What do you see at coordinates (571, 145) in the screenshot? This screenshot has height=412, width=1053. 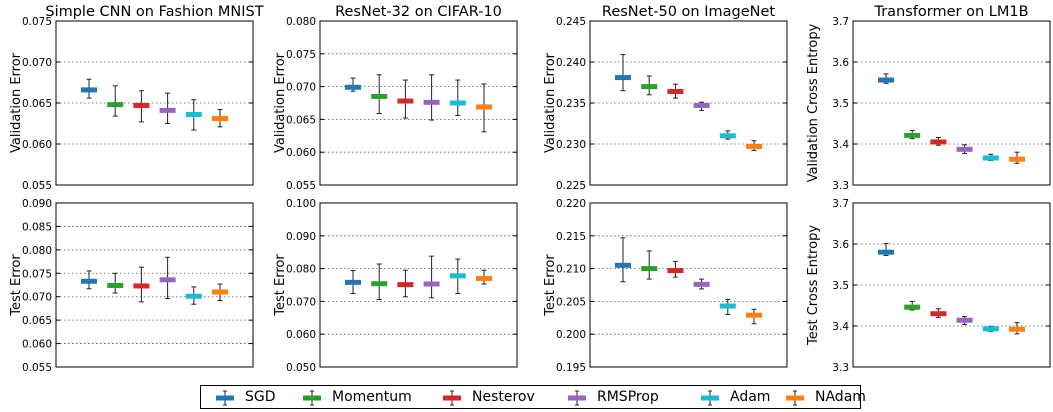 I see `y-tick-label: 0.230` at bounding box center [571, 145].